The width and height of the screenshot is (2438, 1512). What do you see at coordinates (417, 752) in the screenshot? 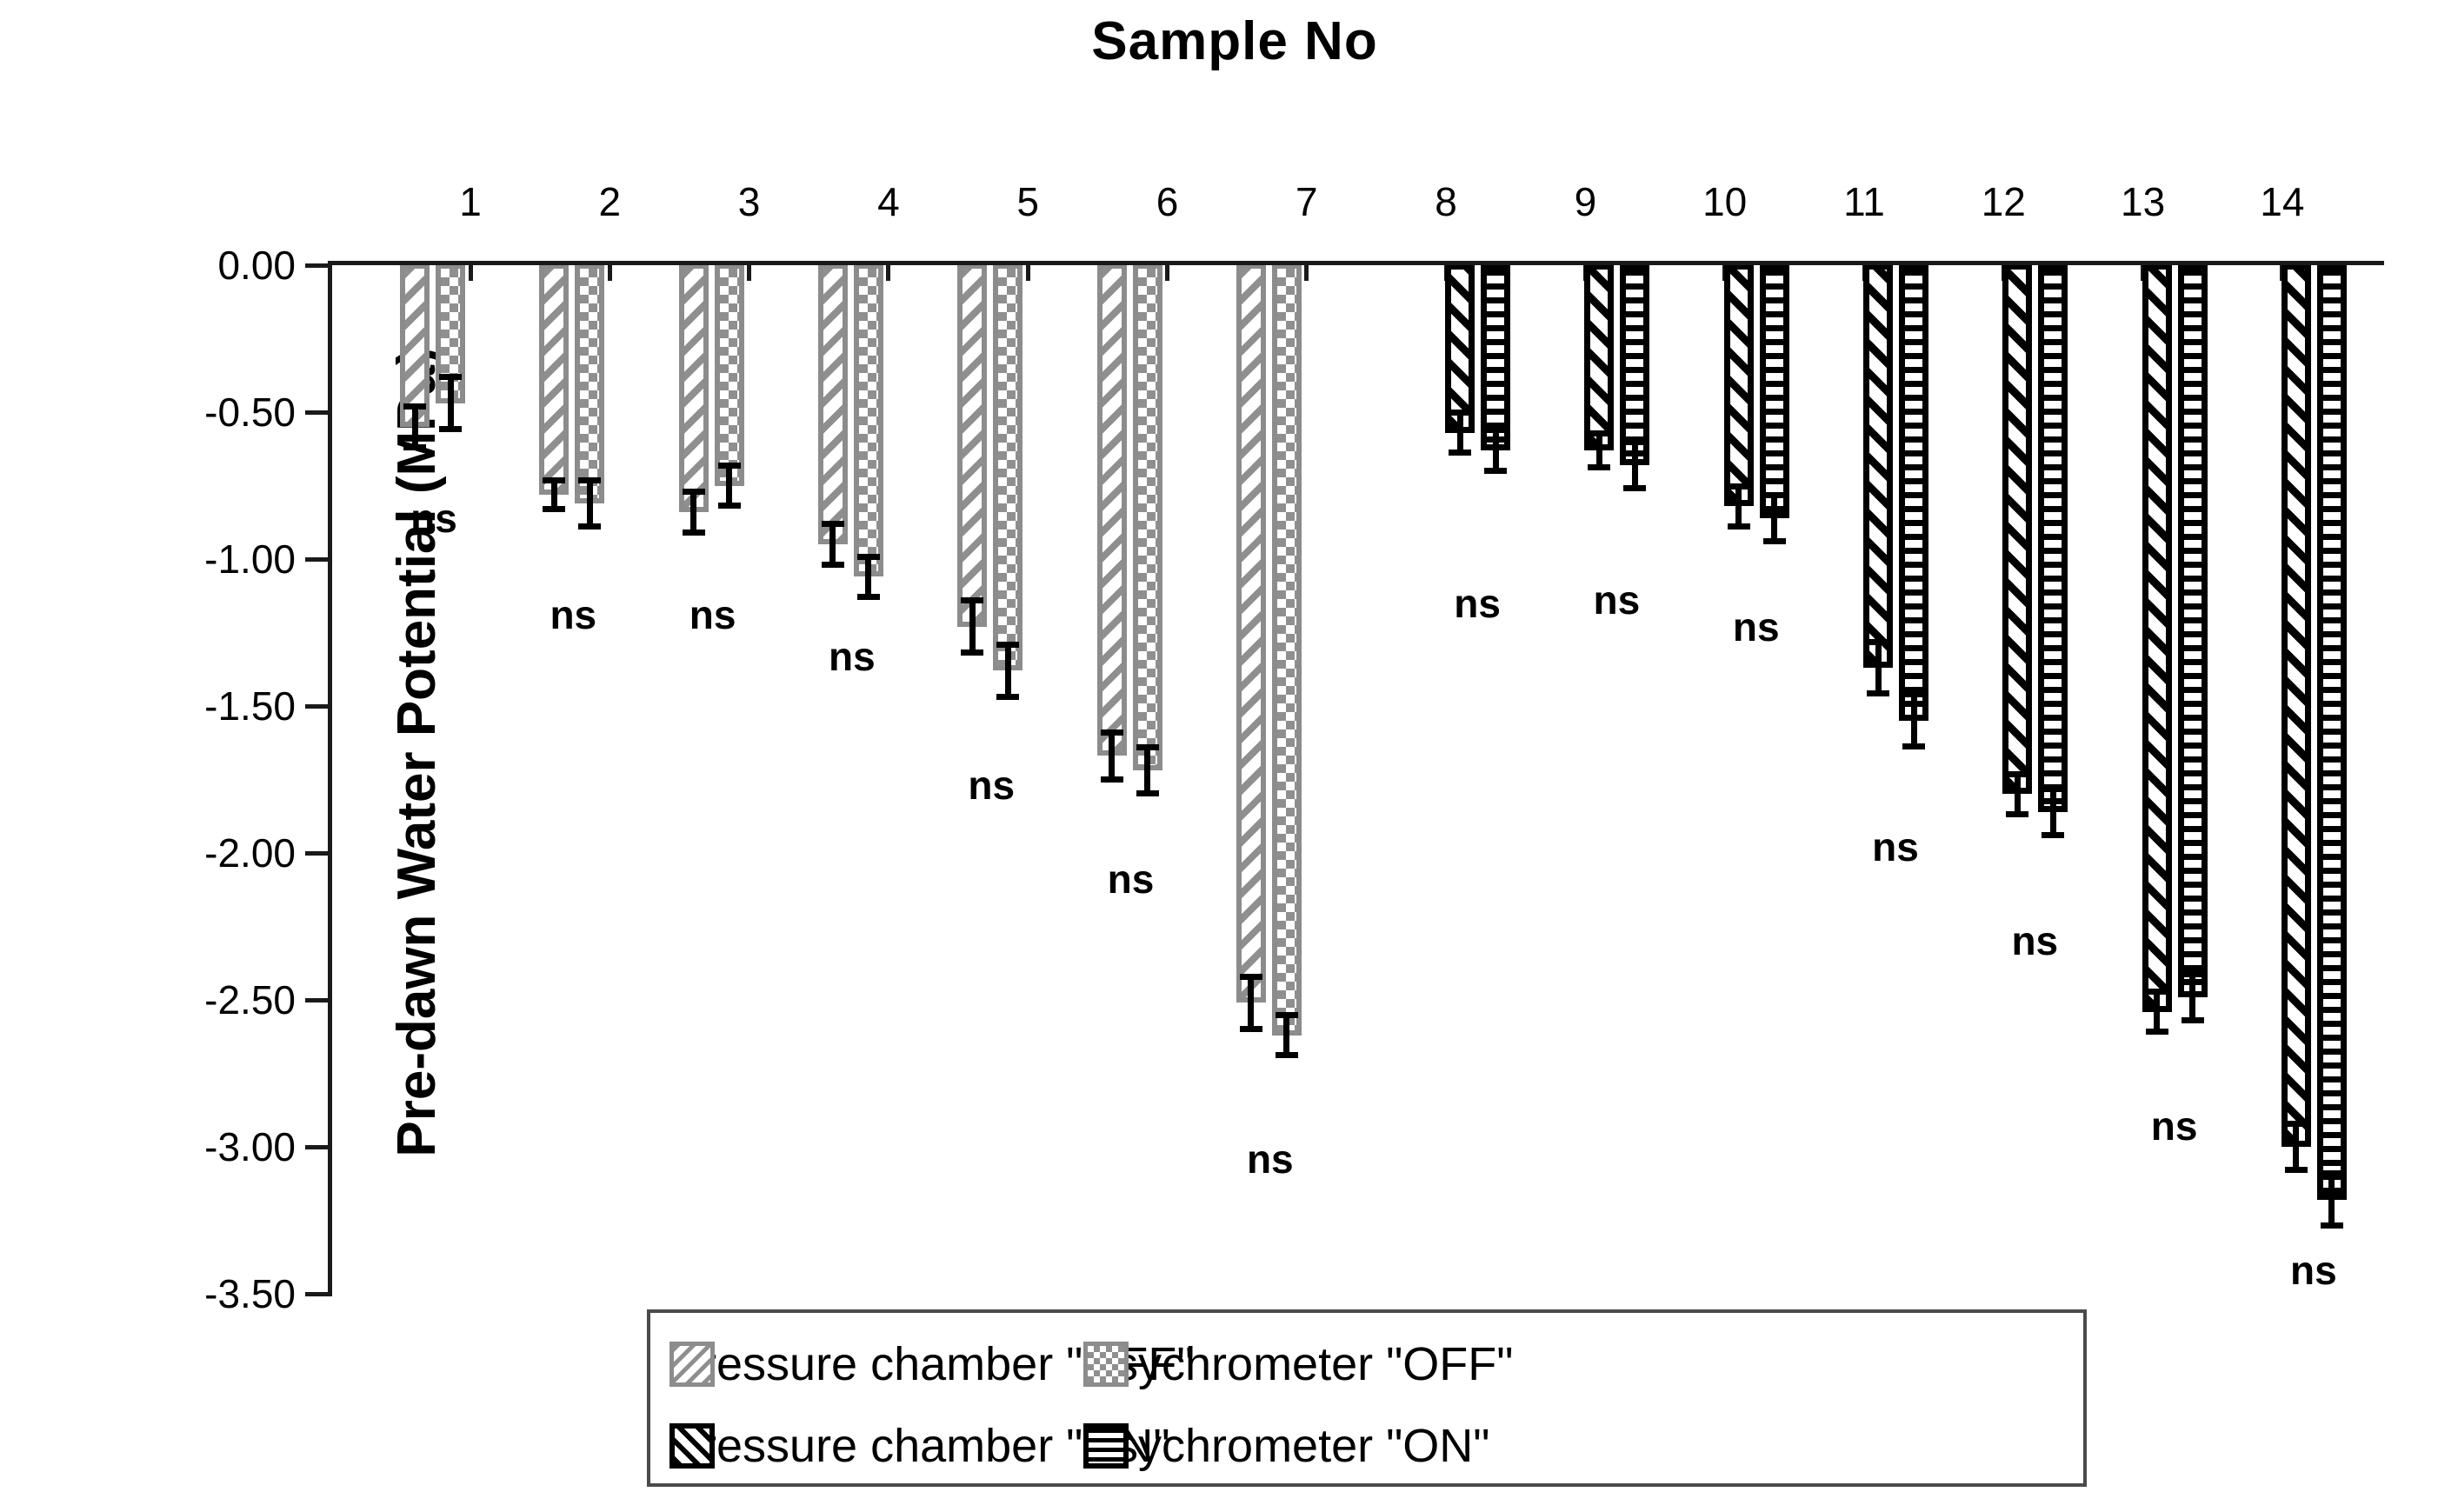
I see `y-axis-title: Pre-dawn Water Potential (MPa)` at bounding box center [417, 752].